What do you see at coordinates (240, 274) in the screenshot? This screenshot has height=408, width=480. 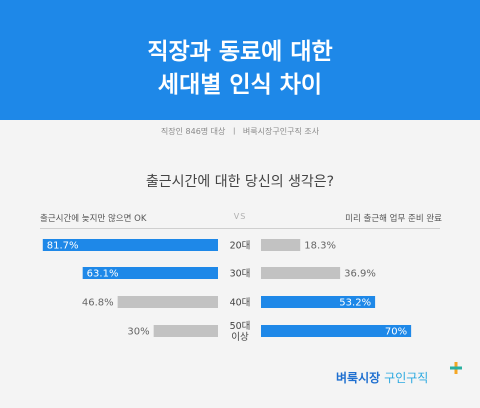 I see `category-label: 30대` at bounding box center [240, 274].